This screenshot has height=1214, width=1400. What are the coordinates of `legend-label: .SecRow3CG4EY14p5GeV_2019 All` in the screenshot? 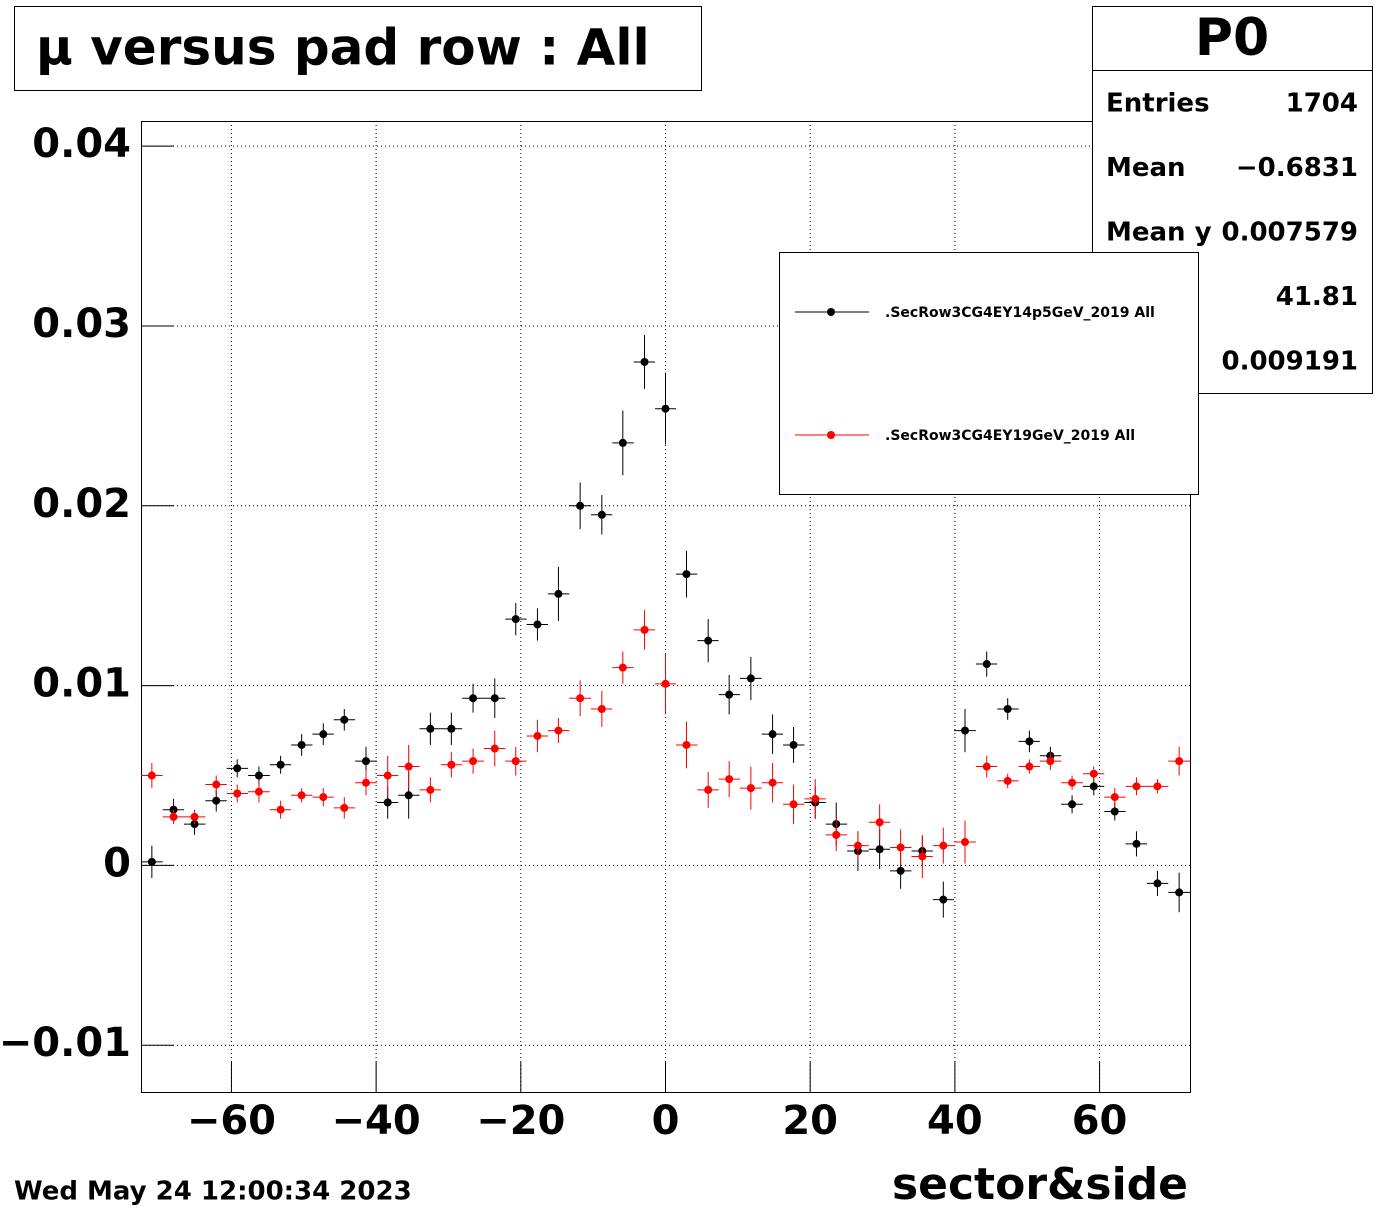 It's located at (1020, 313).